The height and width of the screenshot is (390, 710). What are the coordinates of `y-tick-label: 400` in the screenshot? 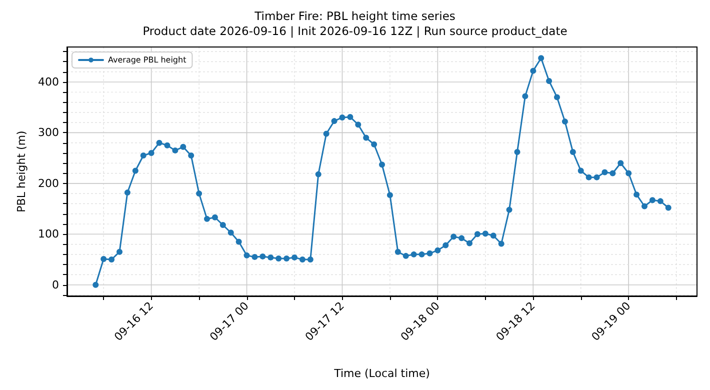 It's located at (48, 81).